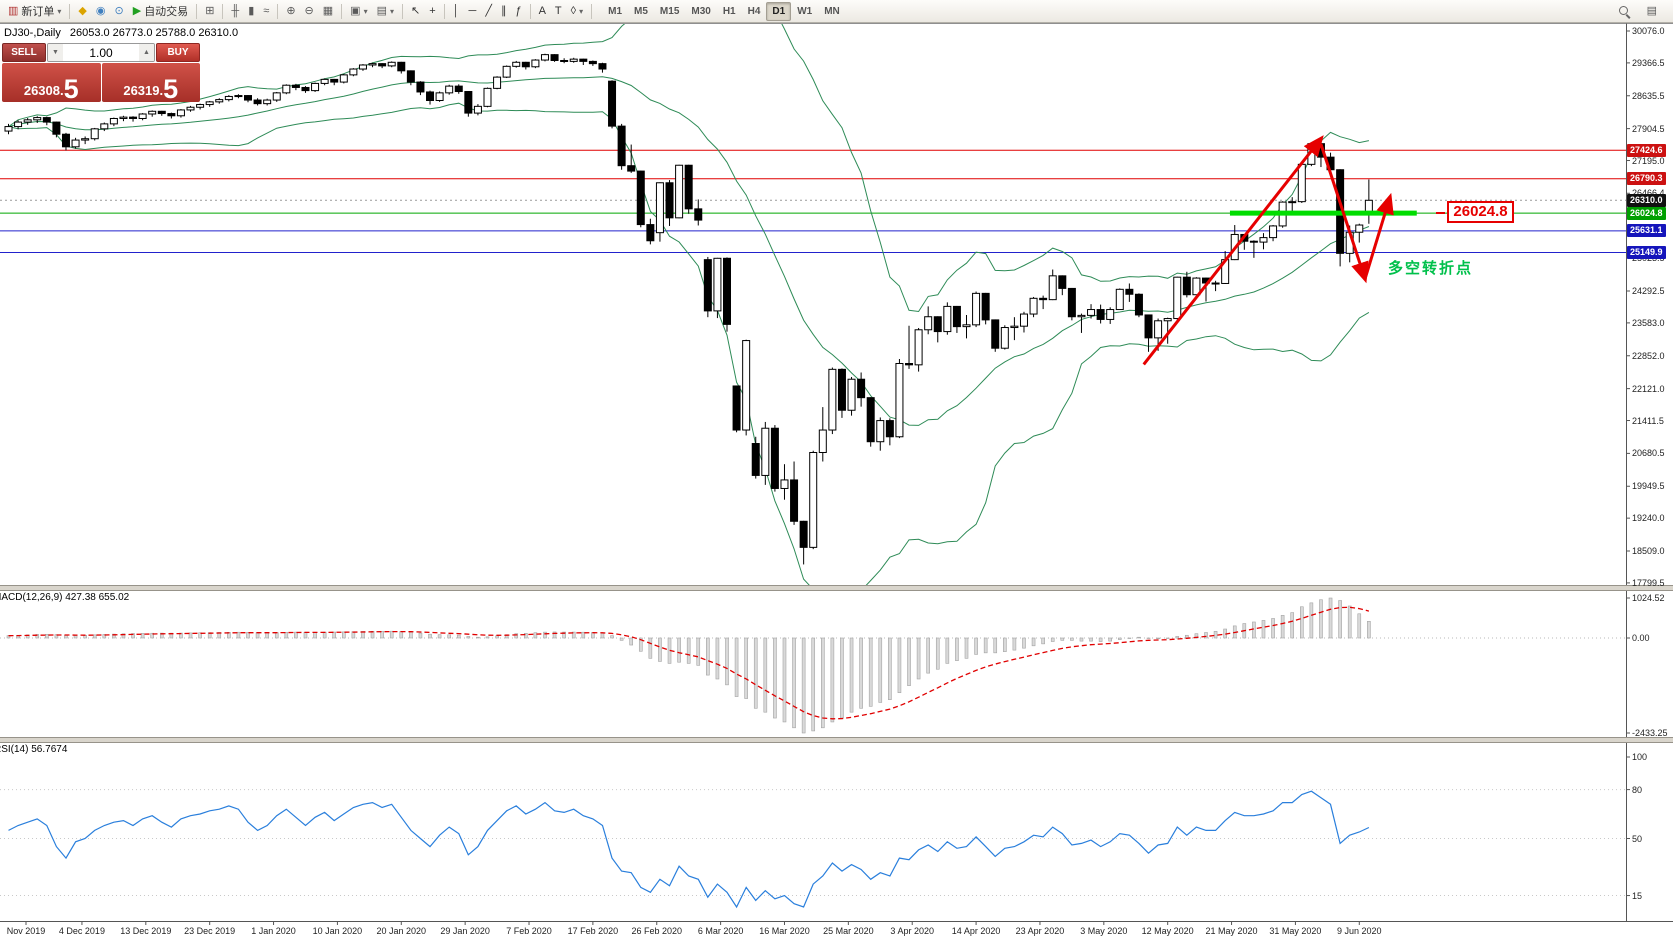 Image resolution: width=1673 pixels, height=939 pixels. I want to click on fibonacci-button: ƒ, so click(518, 11).